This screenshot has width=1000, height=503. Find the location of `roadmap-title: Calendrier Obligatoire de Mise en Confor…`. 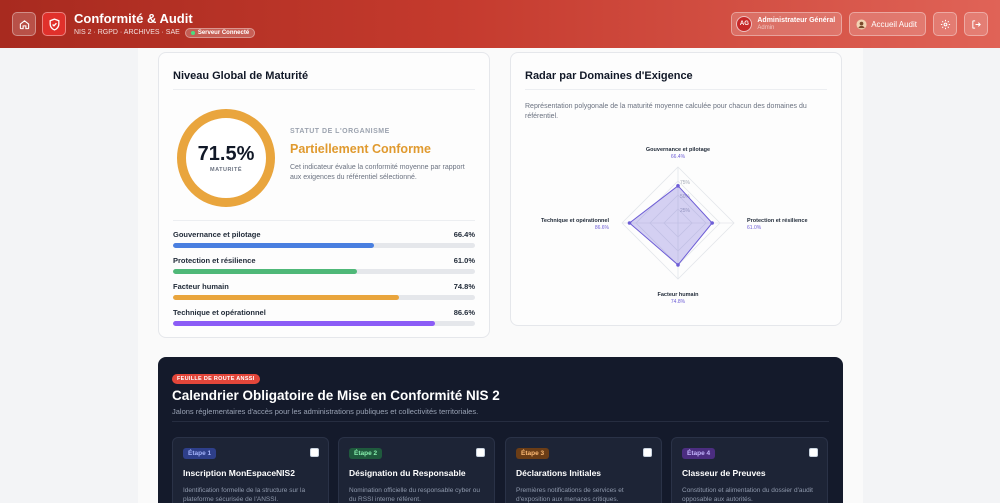

roadmap-title: Calendrier Obligatoire de Mise en Confor… is located at coordinates (336, 395).